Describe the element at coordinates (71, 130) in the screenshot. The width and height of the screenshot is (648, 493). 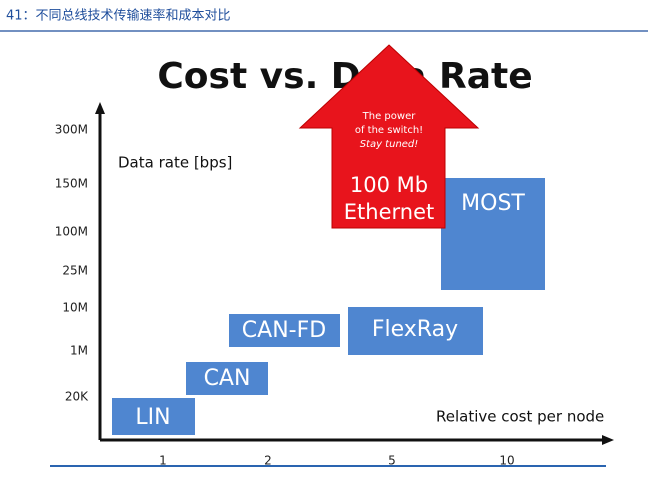
I see `y-label: 300M` at that location.